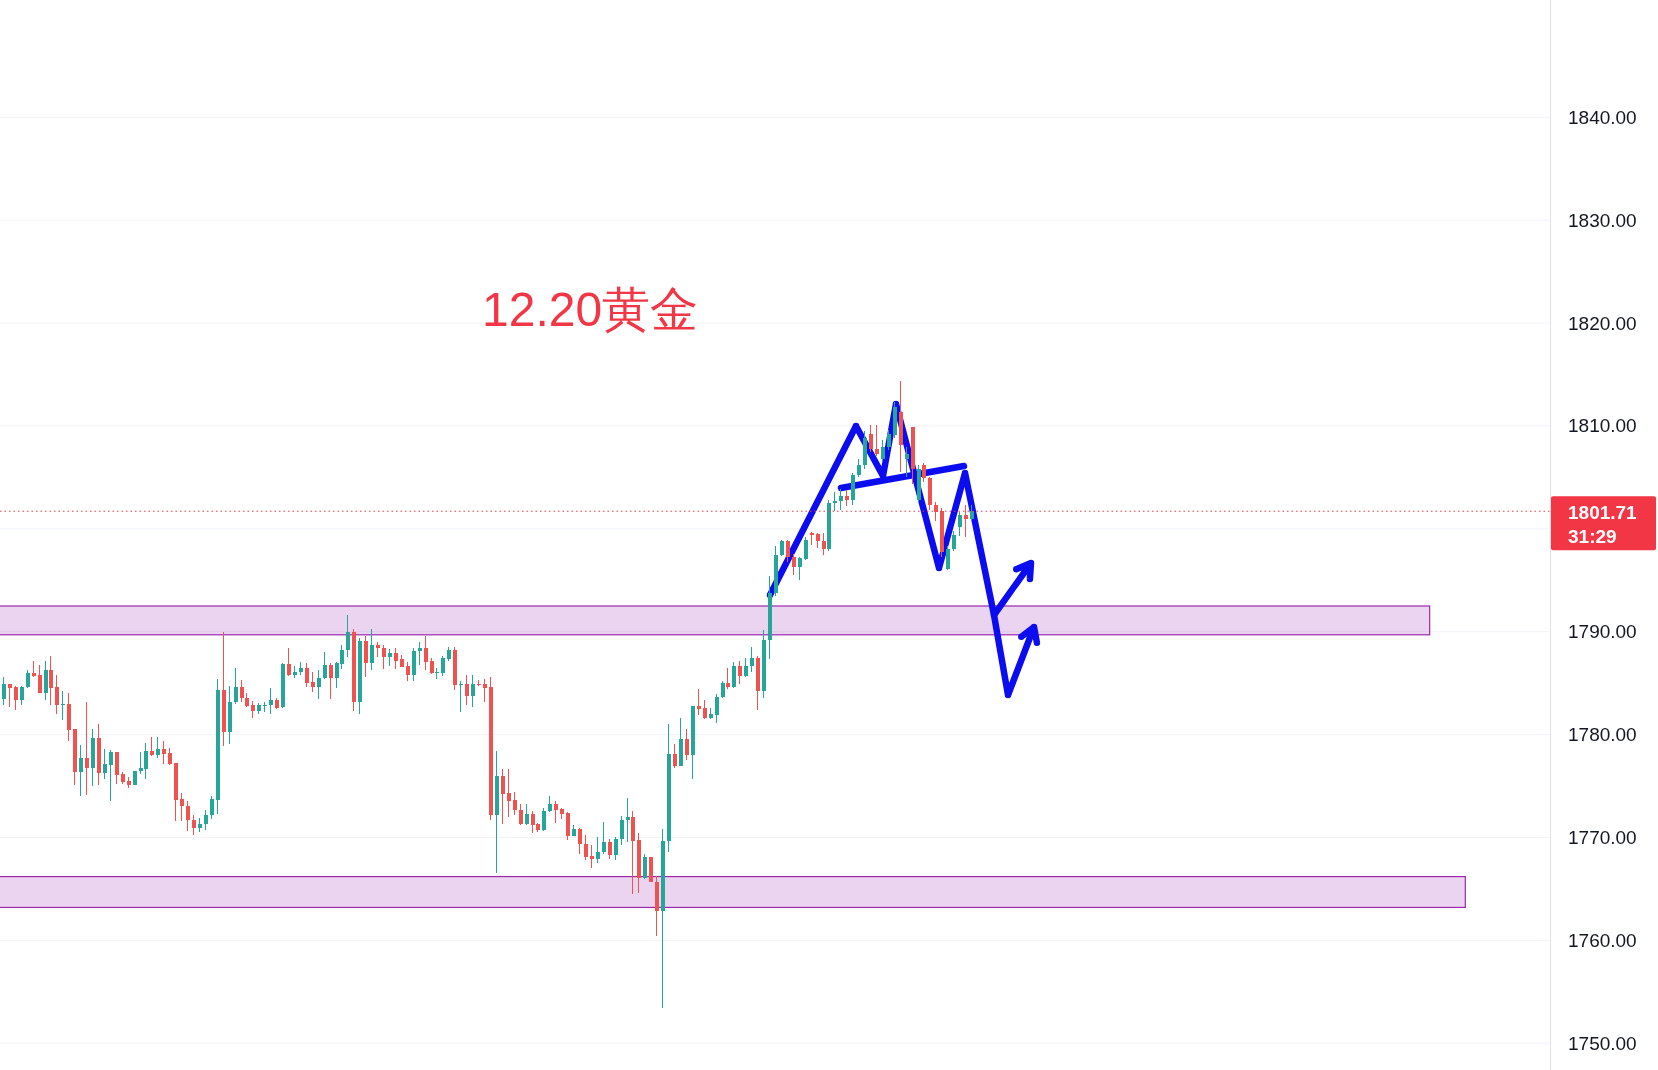 The image size is (1658, 1070). Describe the element at coordinates (1602, 940) in the screenshot. I see `y-tick-label: 1760.00` at that location.